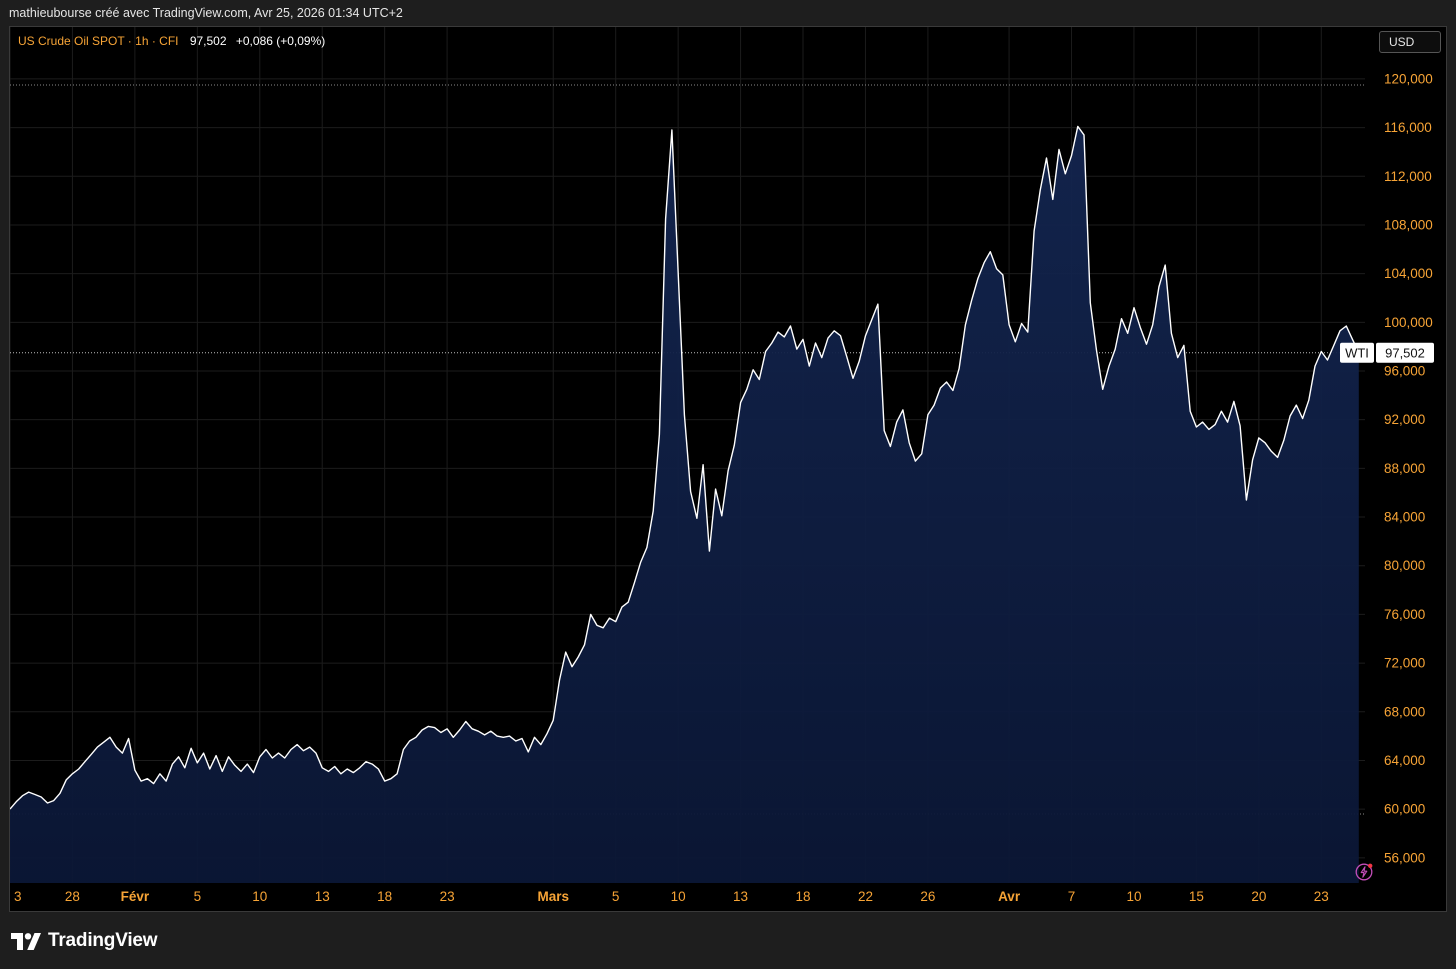 Image resolution: width=1456 pixels, height=969 pixels. Describe the element at coordinates (1196, 896) in the screenshot. I see `x-tick-label: 15` at that location.